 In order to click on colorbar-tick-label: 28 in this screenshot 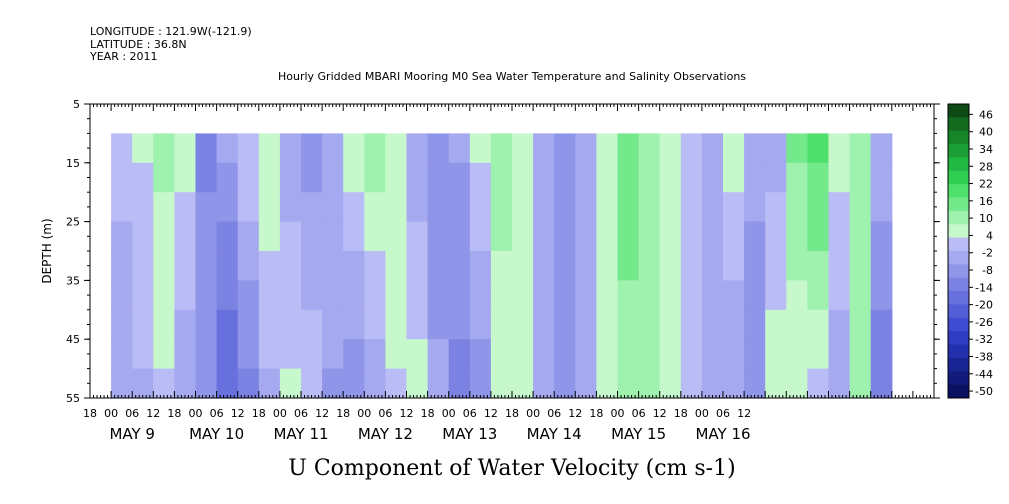, I will do `click(986, 166)`.